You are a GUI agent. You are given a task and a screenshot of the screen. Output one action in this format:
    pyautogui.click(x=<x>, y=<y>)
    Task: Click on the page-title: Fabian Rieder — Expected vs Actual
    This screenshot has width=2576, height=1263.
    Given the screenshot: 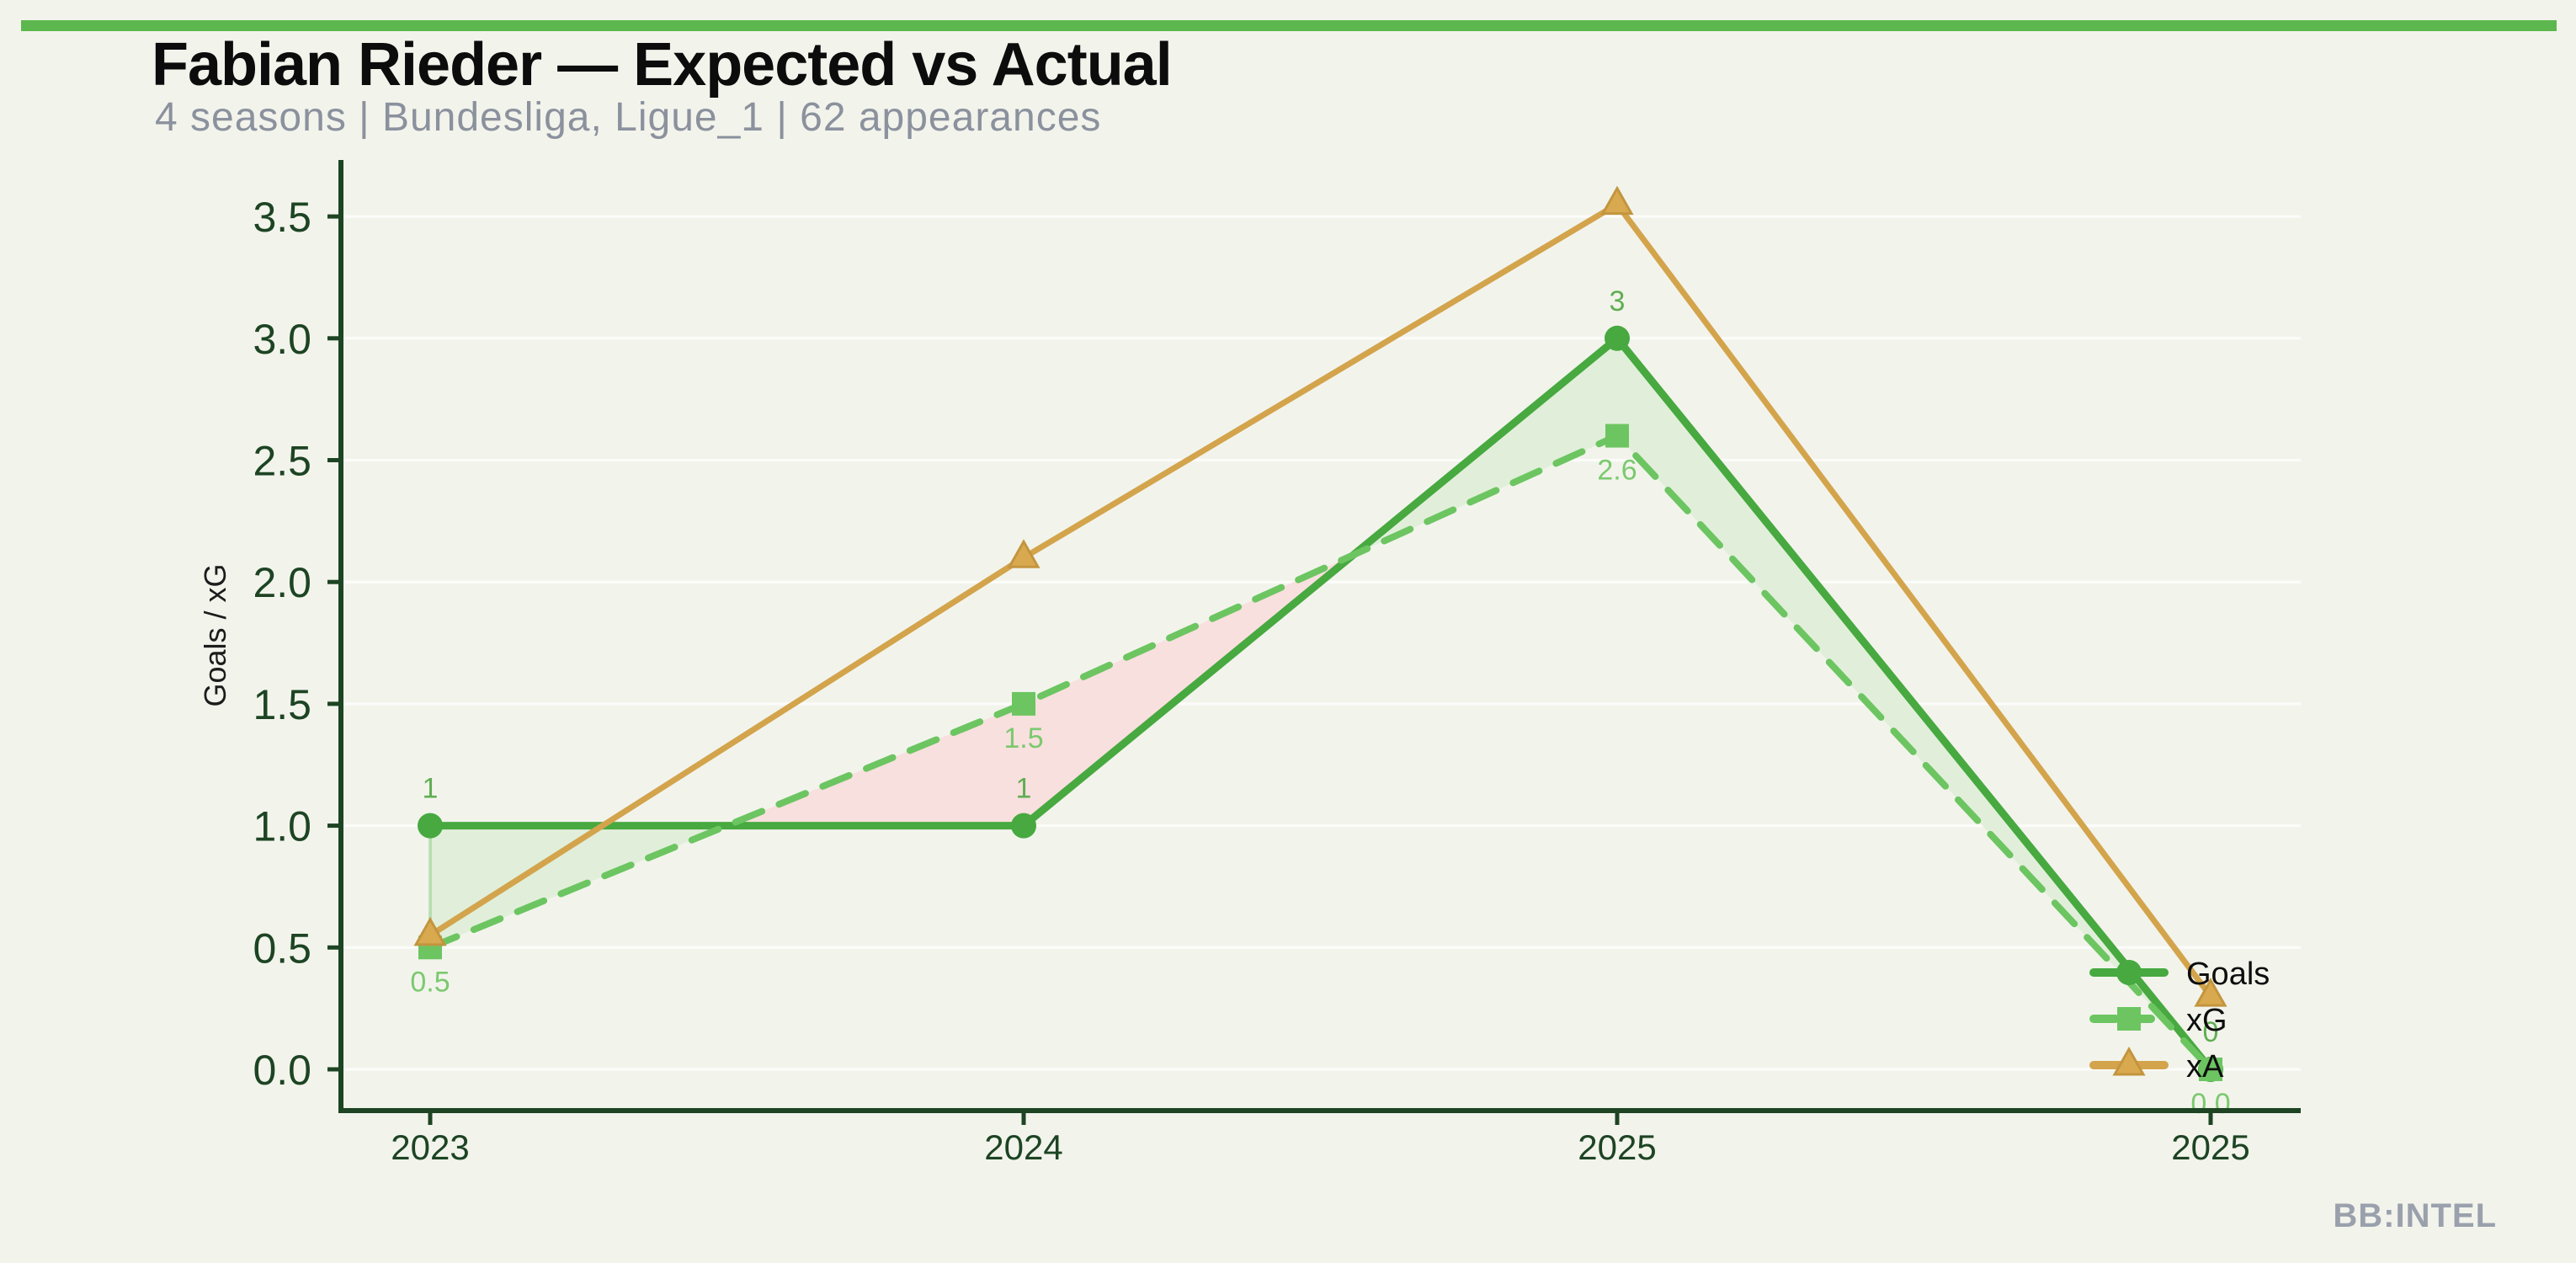 What is the action you would take?
    pyautogui.click(x=663, y=65)
    